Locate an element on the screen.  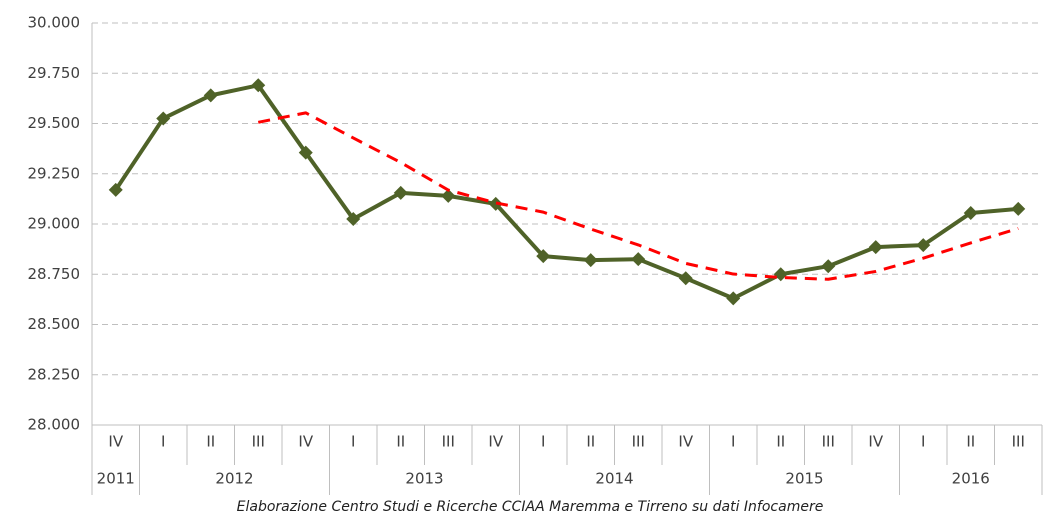
y-tick-label: 29.500 is located at coordinates (54, 123).